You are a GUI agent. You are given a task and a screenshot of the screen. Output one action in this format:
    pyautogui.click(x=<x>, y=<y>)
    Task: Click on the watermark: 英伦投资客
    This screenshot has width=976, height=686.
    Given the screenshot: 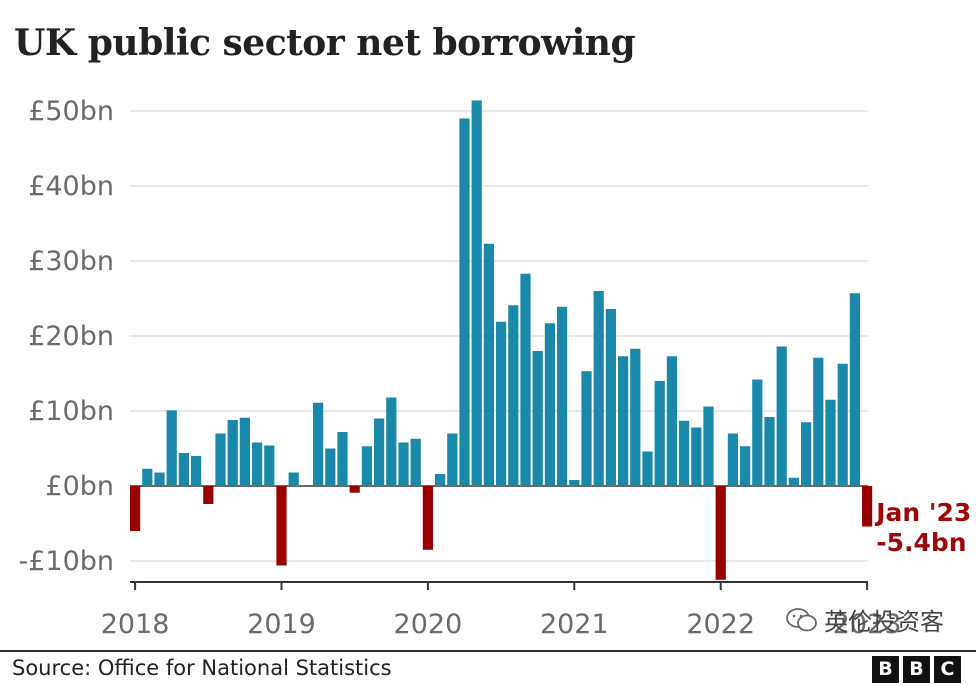 What is the action you would take?
    pyautogui.click(x=865, y=619)
    